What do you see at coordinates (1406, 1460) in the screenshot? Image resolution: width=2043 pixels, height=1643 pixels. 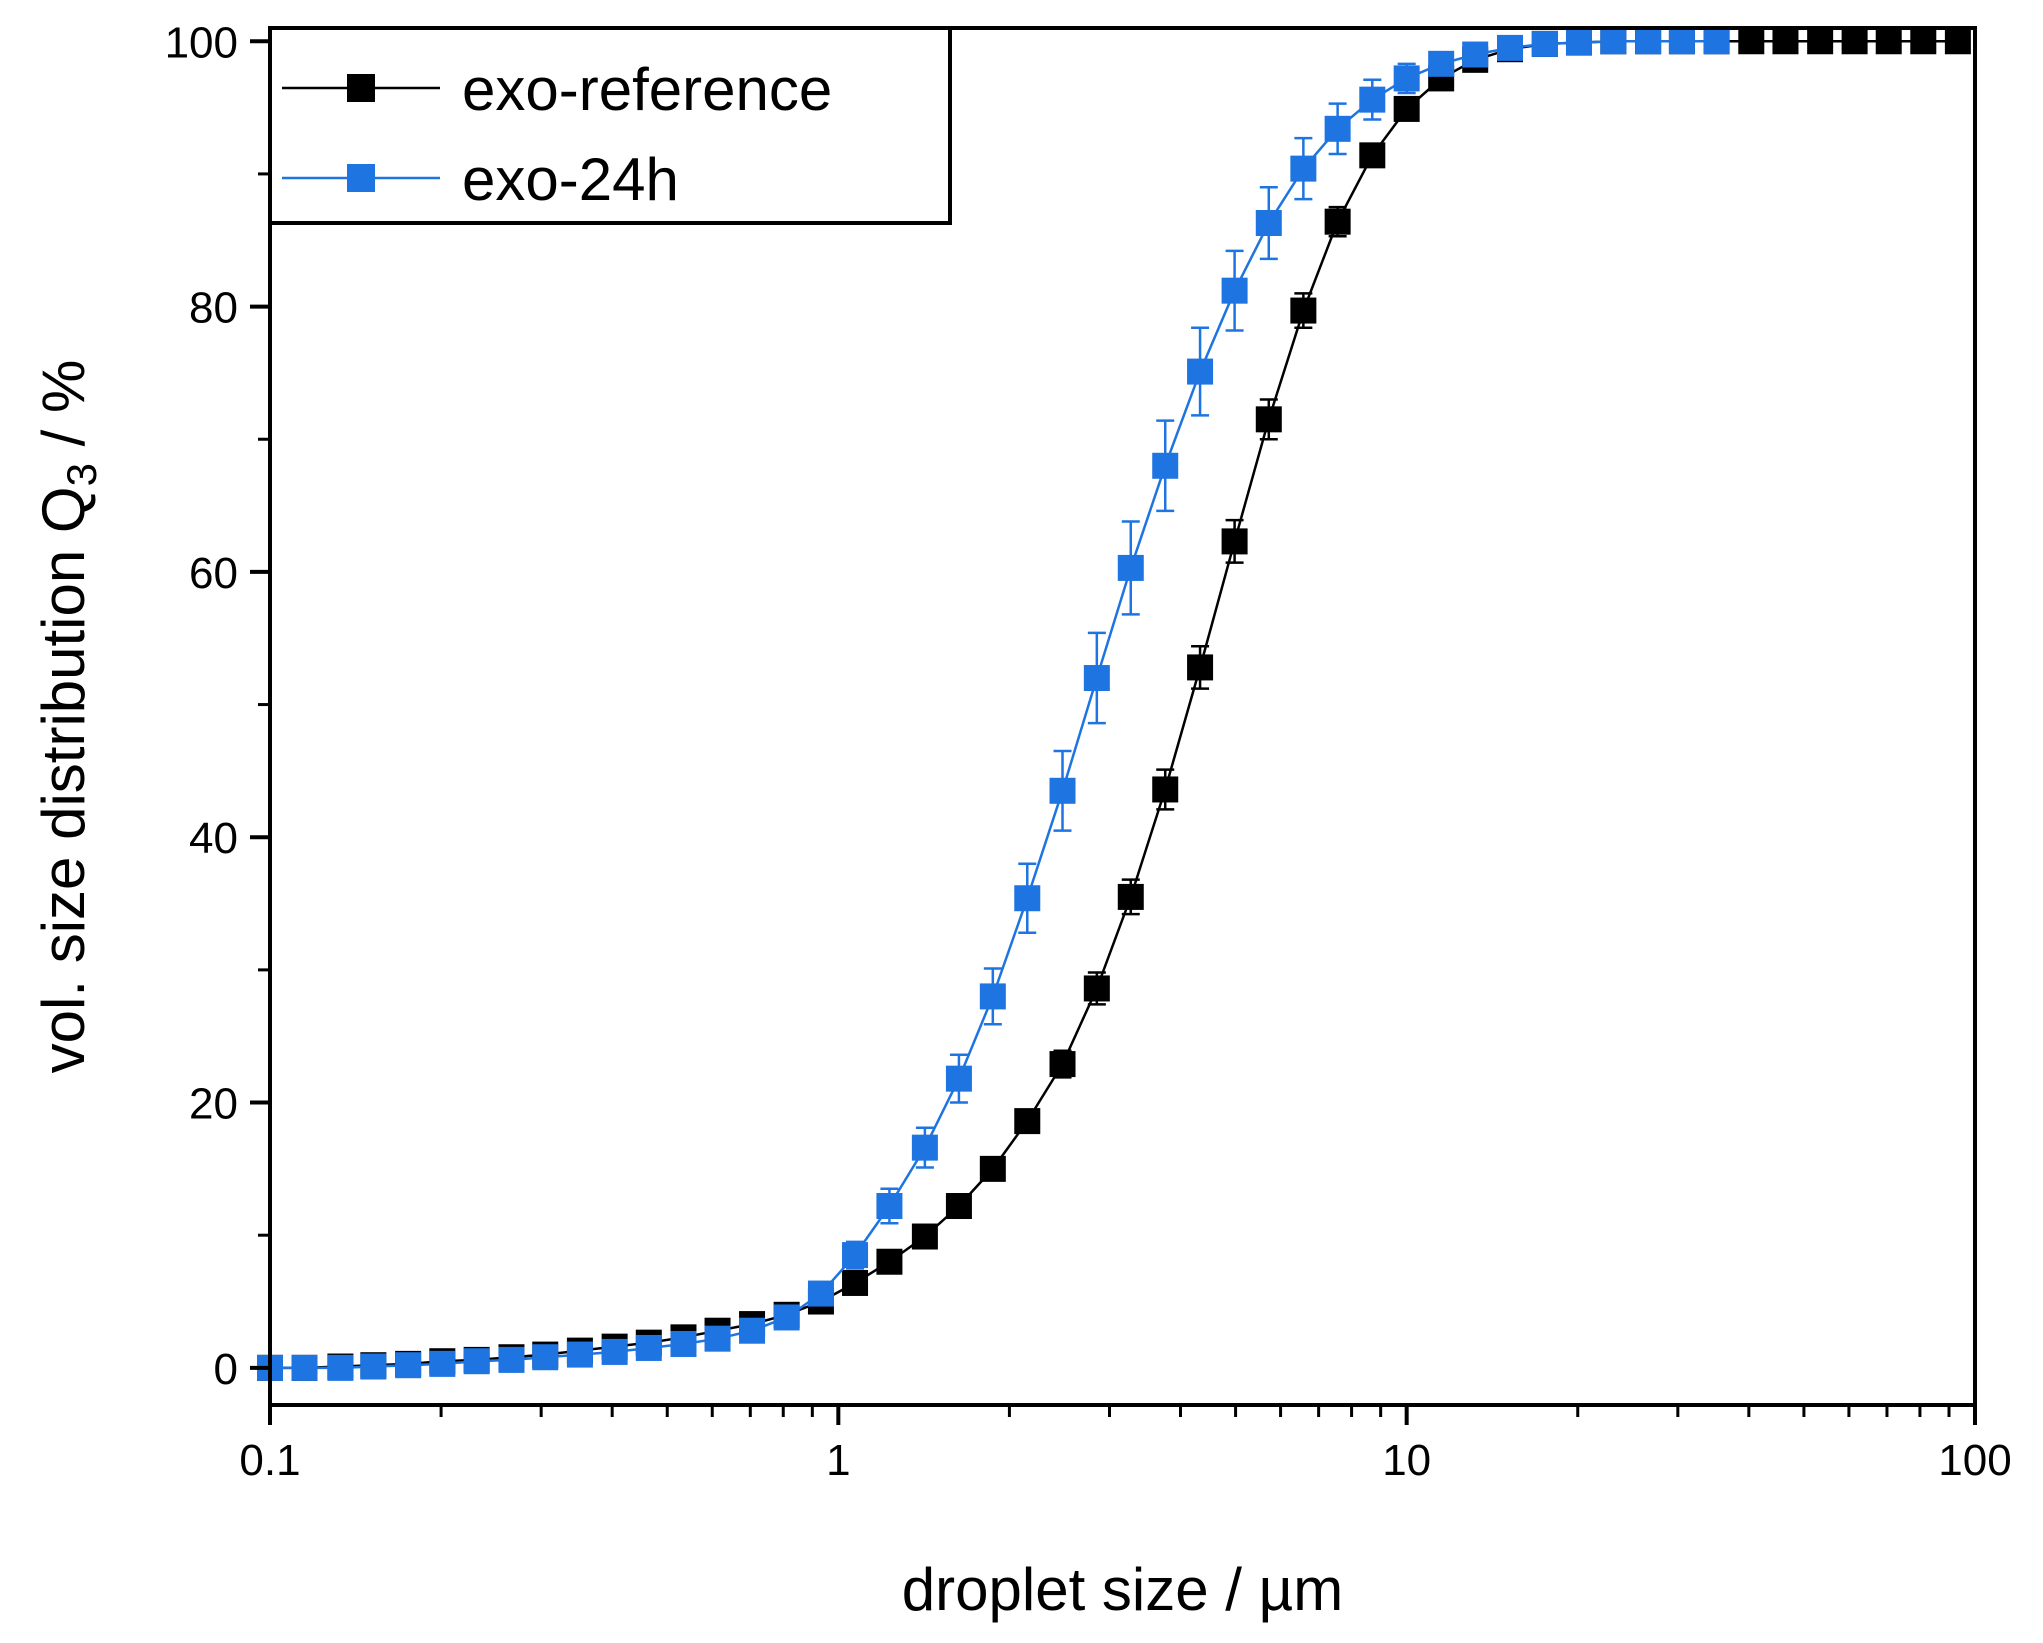 I see `x-tick-label: 10` at bounding box center [1406, 1460].